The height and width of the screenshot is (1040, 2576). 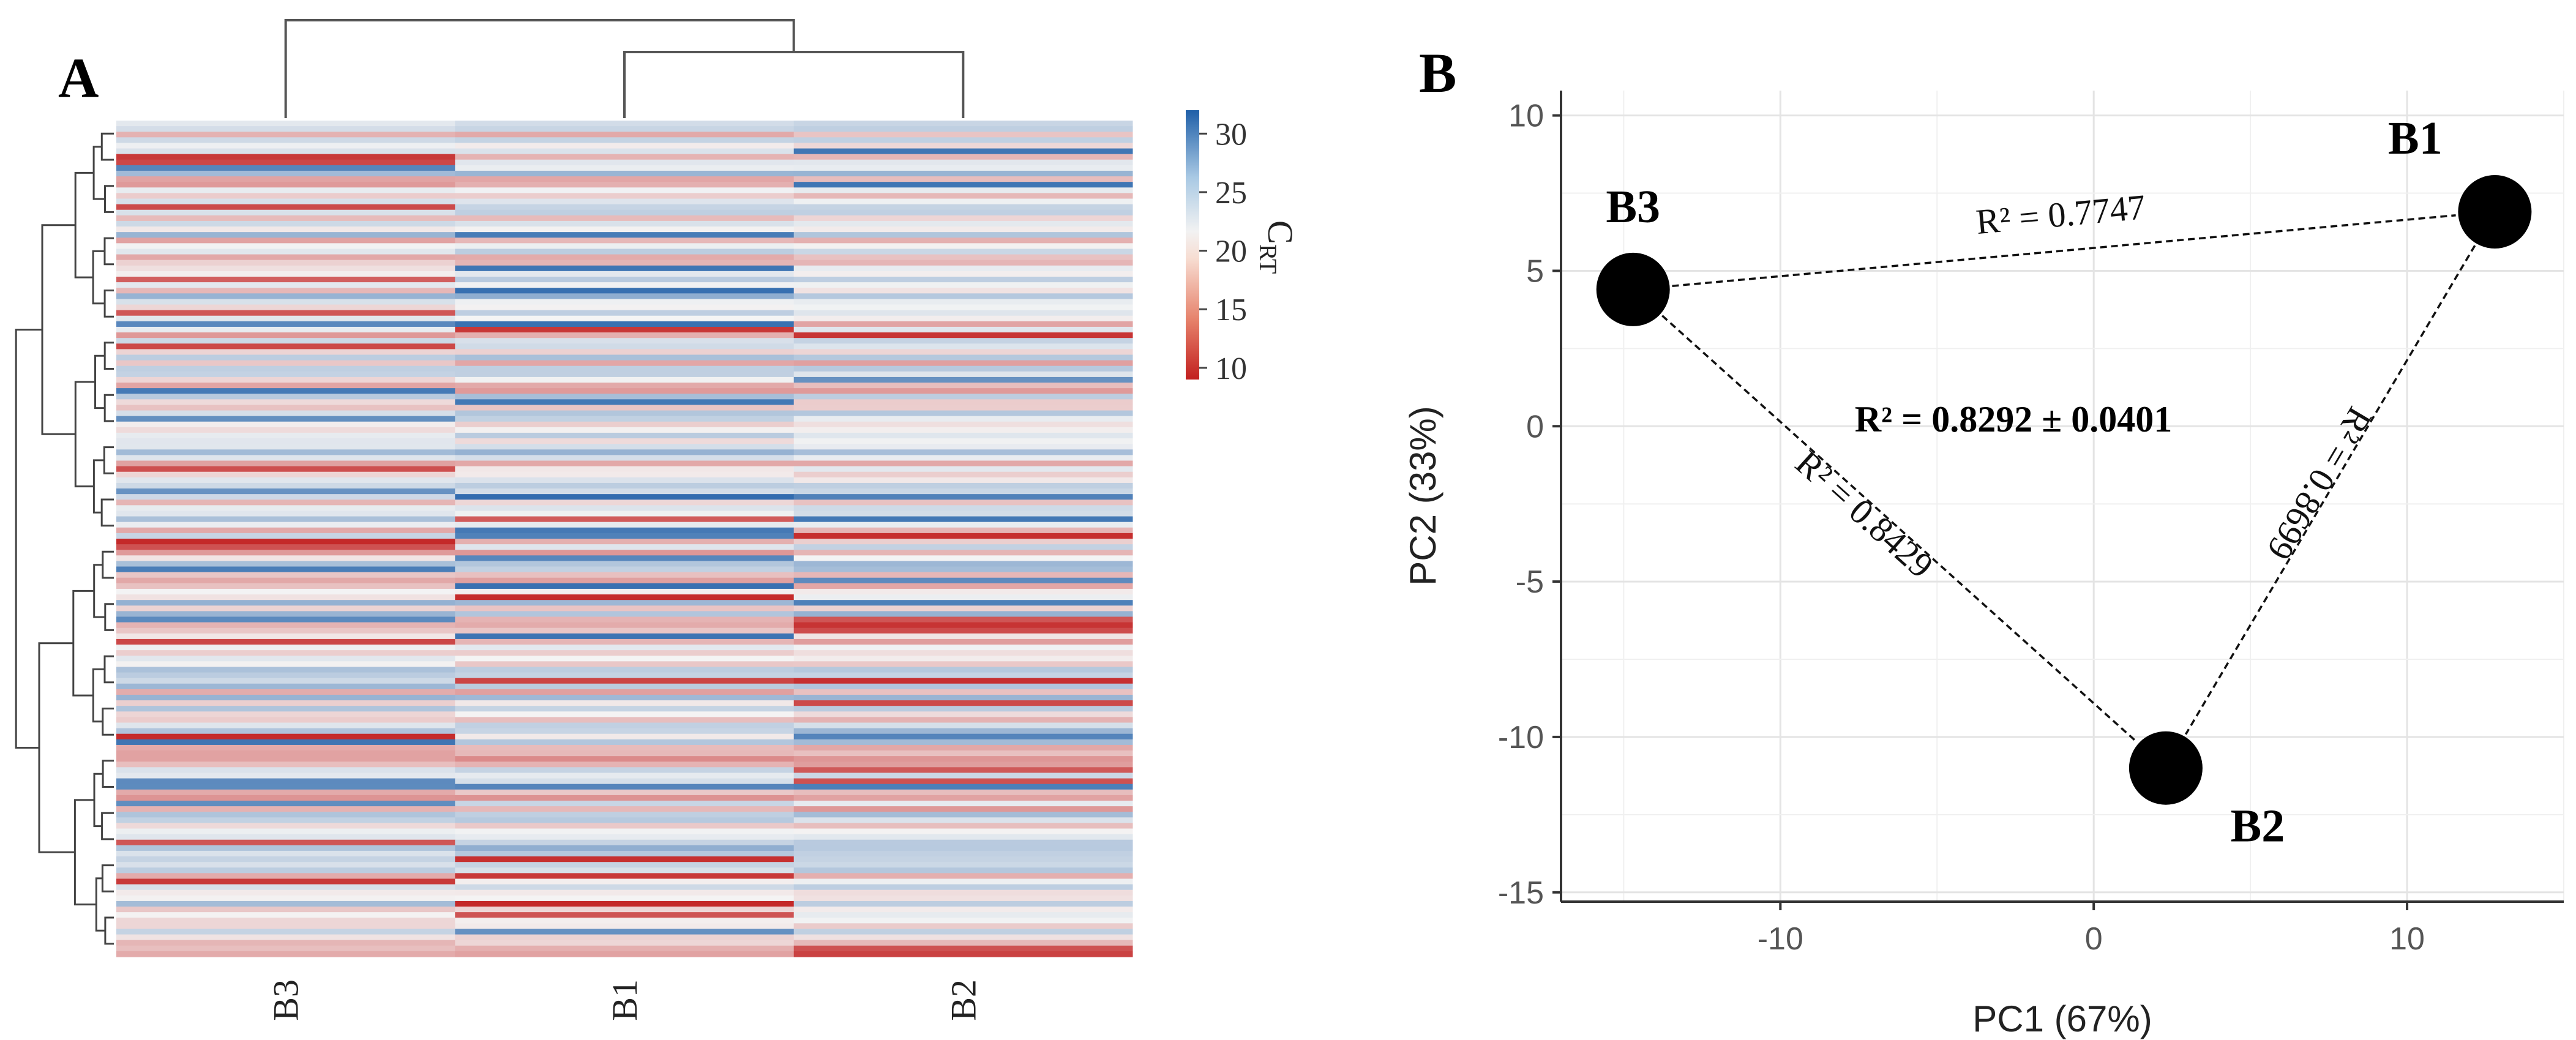 What do you see at coordinates (2014, 419) in the screenshot?
I see `center-annotation: R² = 0.8292 ± 0.0401` at bounding box center [2014, 419].